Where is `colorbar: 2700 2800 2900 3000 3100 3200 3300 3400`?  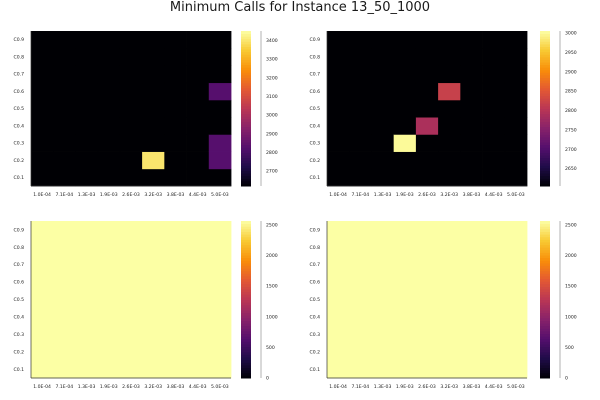 colorbar: 2700 2800 2900 3000 3100 3200 3300 3400 is located at coordinates (259, 109).